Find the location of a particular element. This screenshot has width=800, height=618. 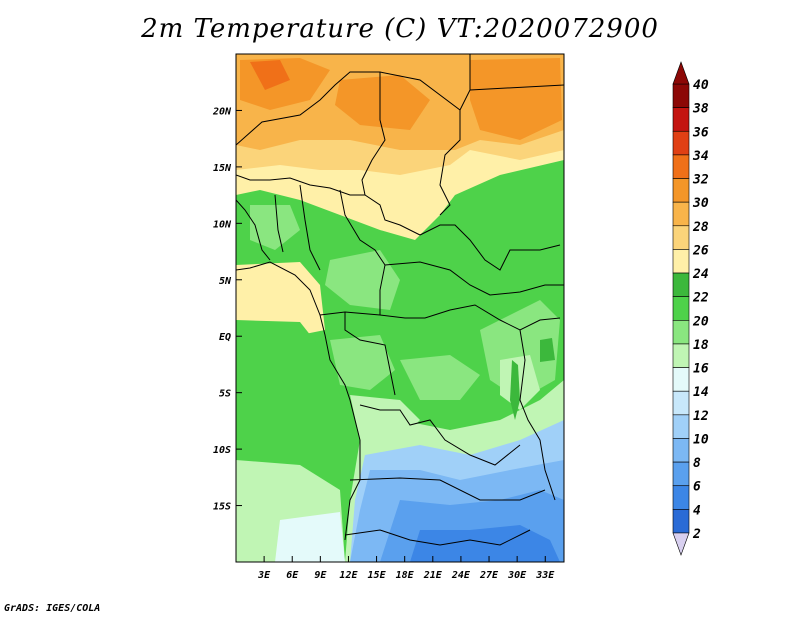

lon-tick-label: 24E is located at coordinates (461, 575).